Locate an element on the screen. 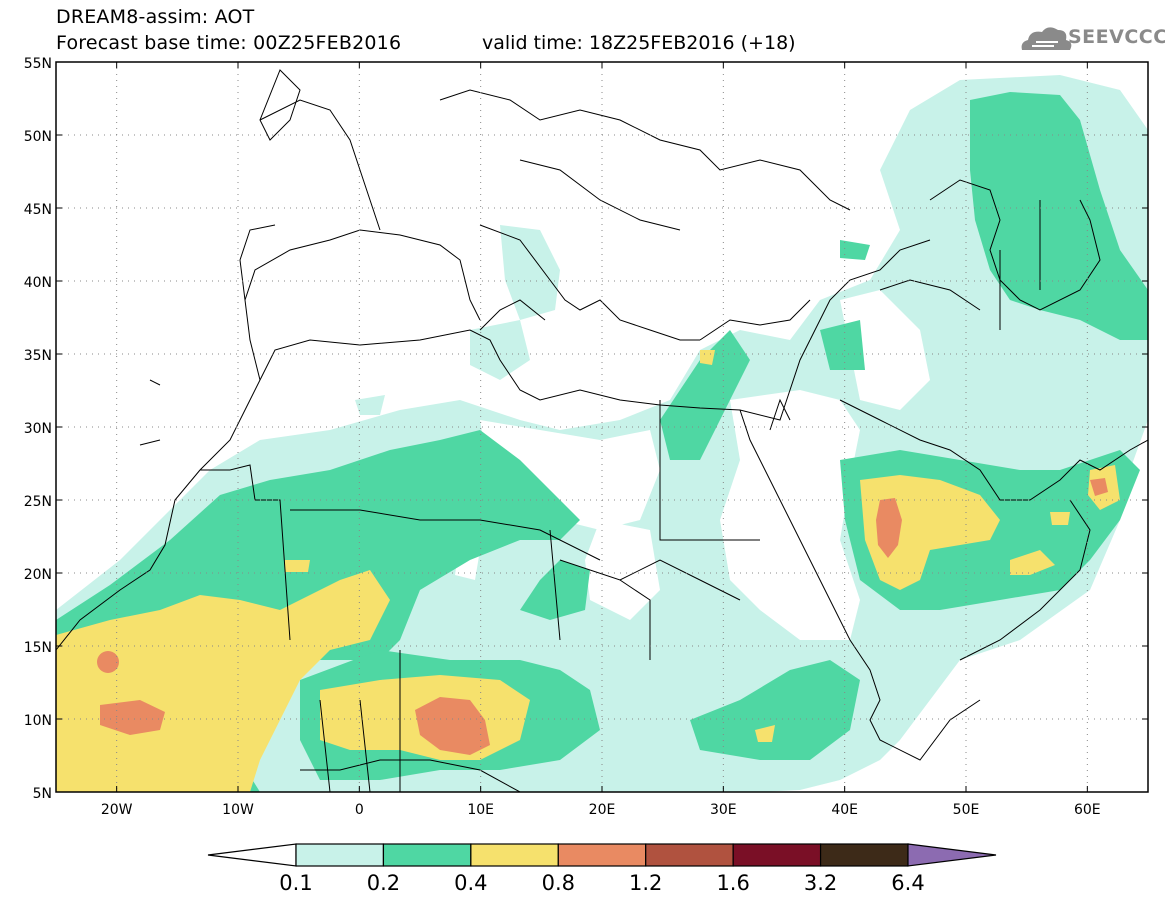  lat-label: 10N is located at coordinates (38, 721).